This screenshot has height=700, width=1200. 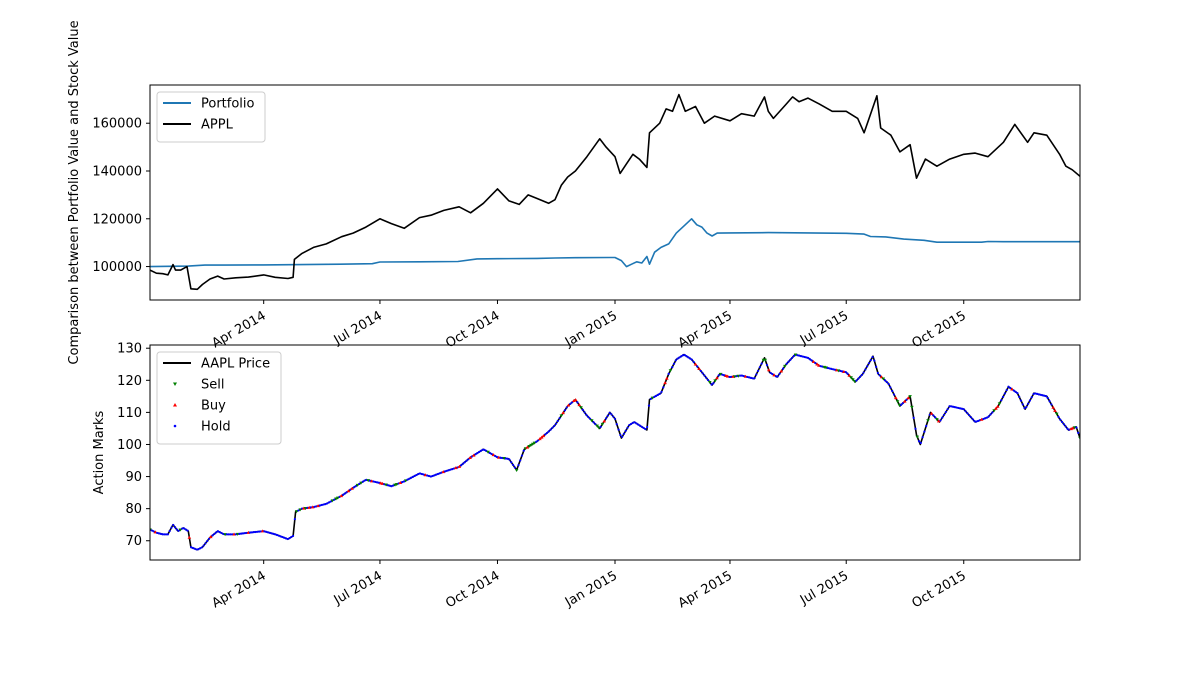 What do you see at coordinates (129, 381) in the screenshot?
I see `y-tick-label: 120` at bounding box center [129, 381].